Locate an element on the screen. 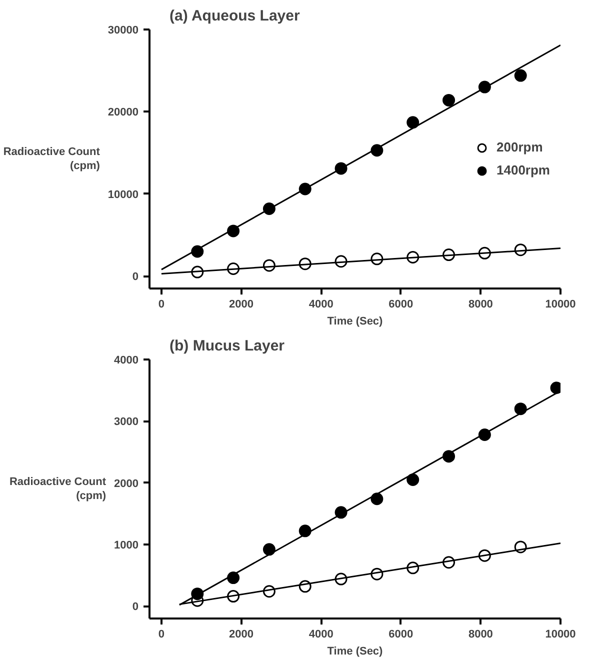 This screenshot has width=610, height=670. legend-label: 1400rpm is located at coordinates (523, 170).